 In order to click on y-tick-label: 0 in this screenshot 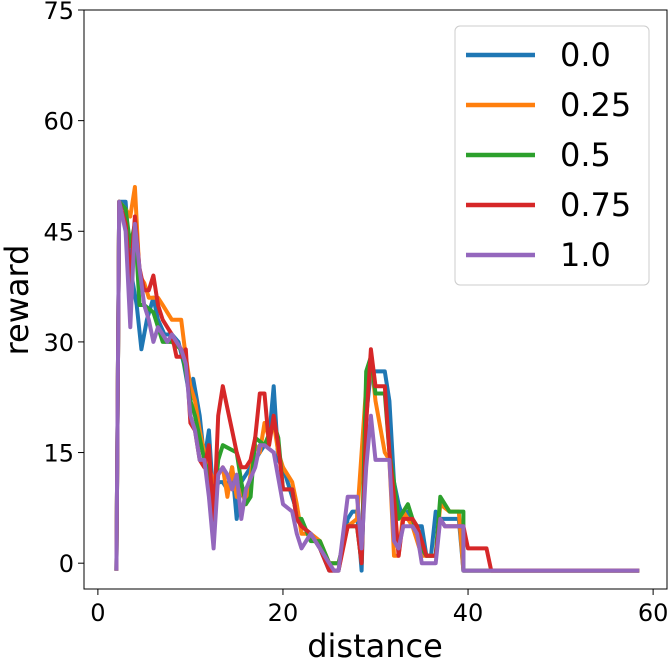, I will do `click(66, 564)`.